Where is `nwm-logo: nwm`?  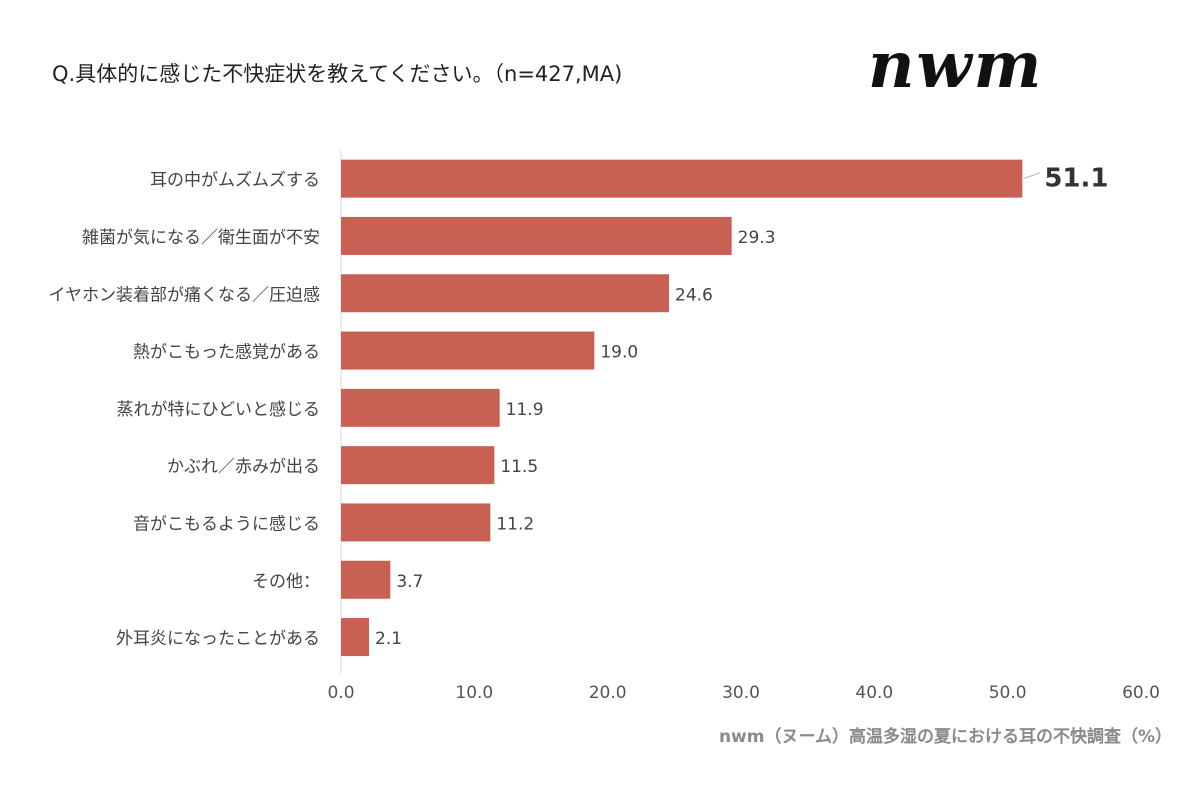
nwm-logo: nwm is located at coordinates (956, 65).